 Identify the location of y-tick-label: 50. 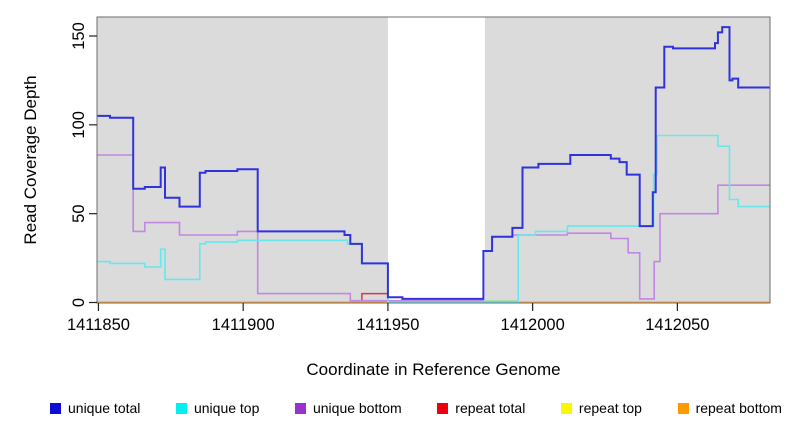
(79, 213).